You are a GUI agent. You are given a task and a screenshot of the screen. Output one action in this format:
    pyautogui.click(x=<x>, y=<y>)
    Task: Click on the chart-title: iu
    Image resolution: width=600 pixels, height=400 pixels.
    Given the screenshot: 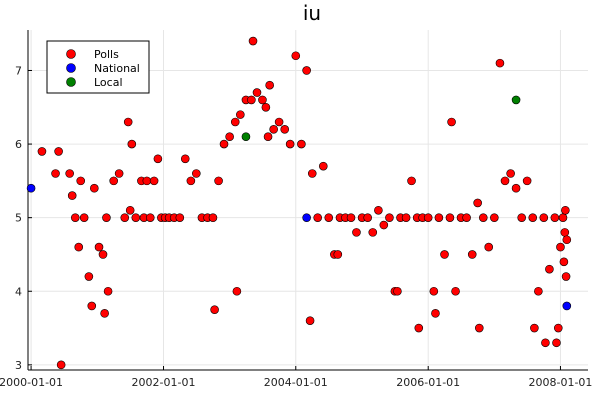 What is the action you would take?
    pyautogui.click(x=312, y=13)
    